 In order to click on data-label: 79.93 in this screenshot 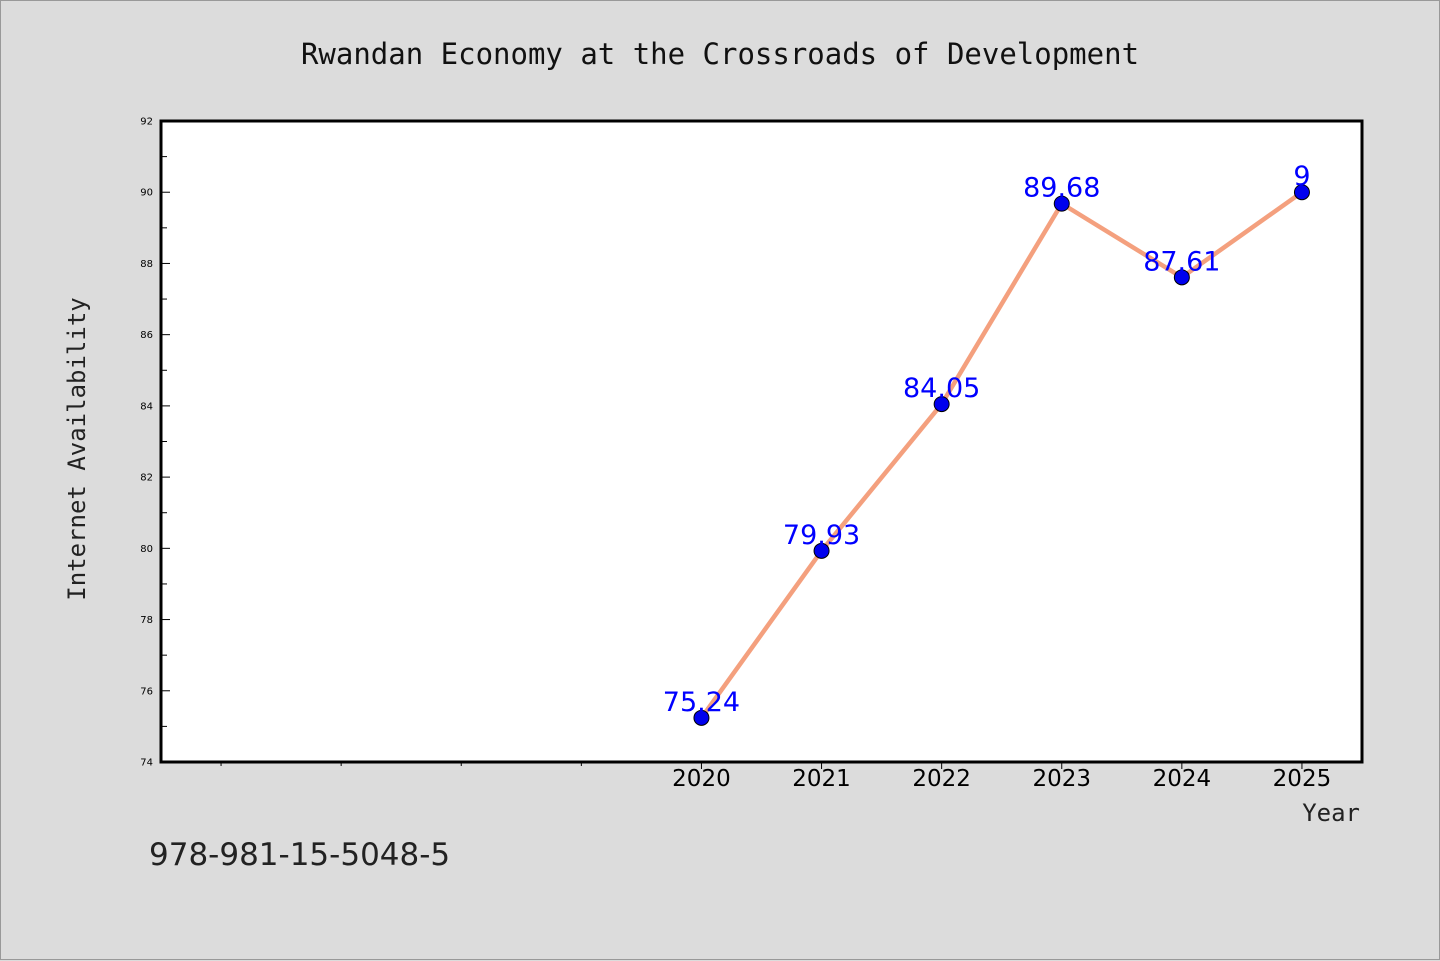, I will do `click(821, 535)`.